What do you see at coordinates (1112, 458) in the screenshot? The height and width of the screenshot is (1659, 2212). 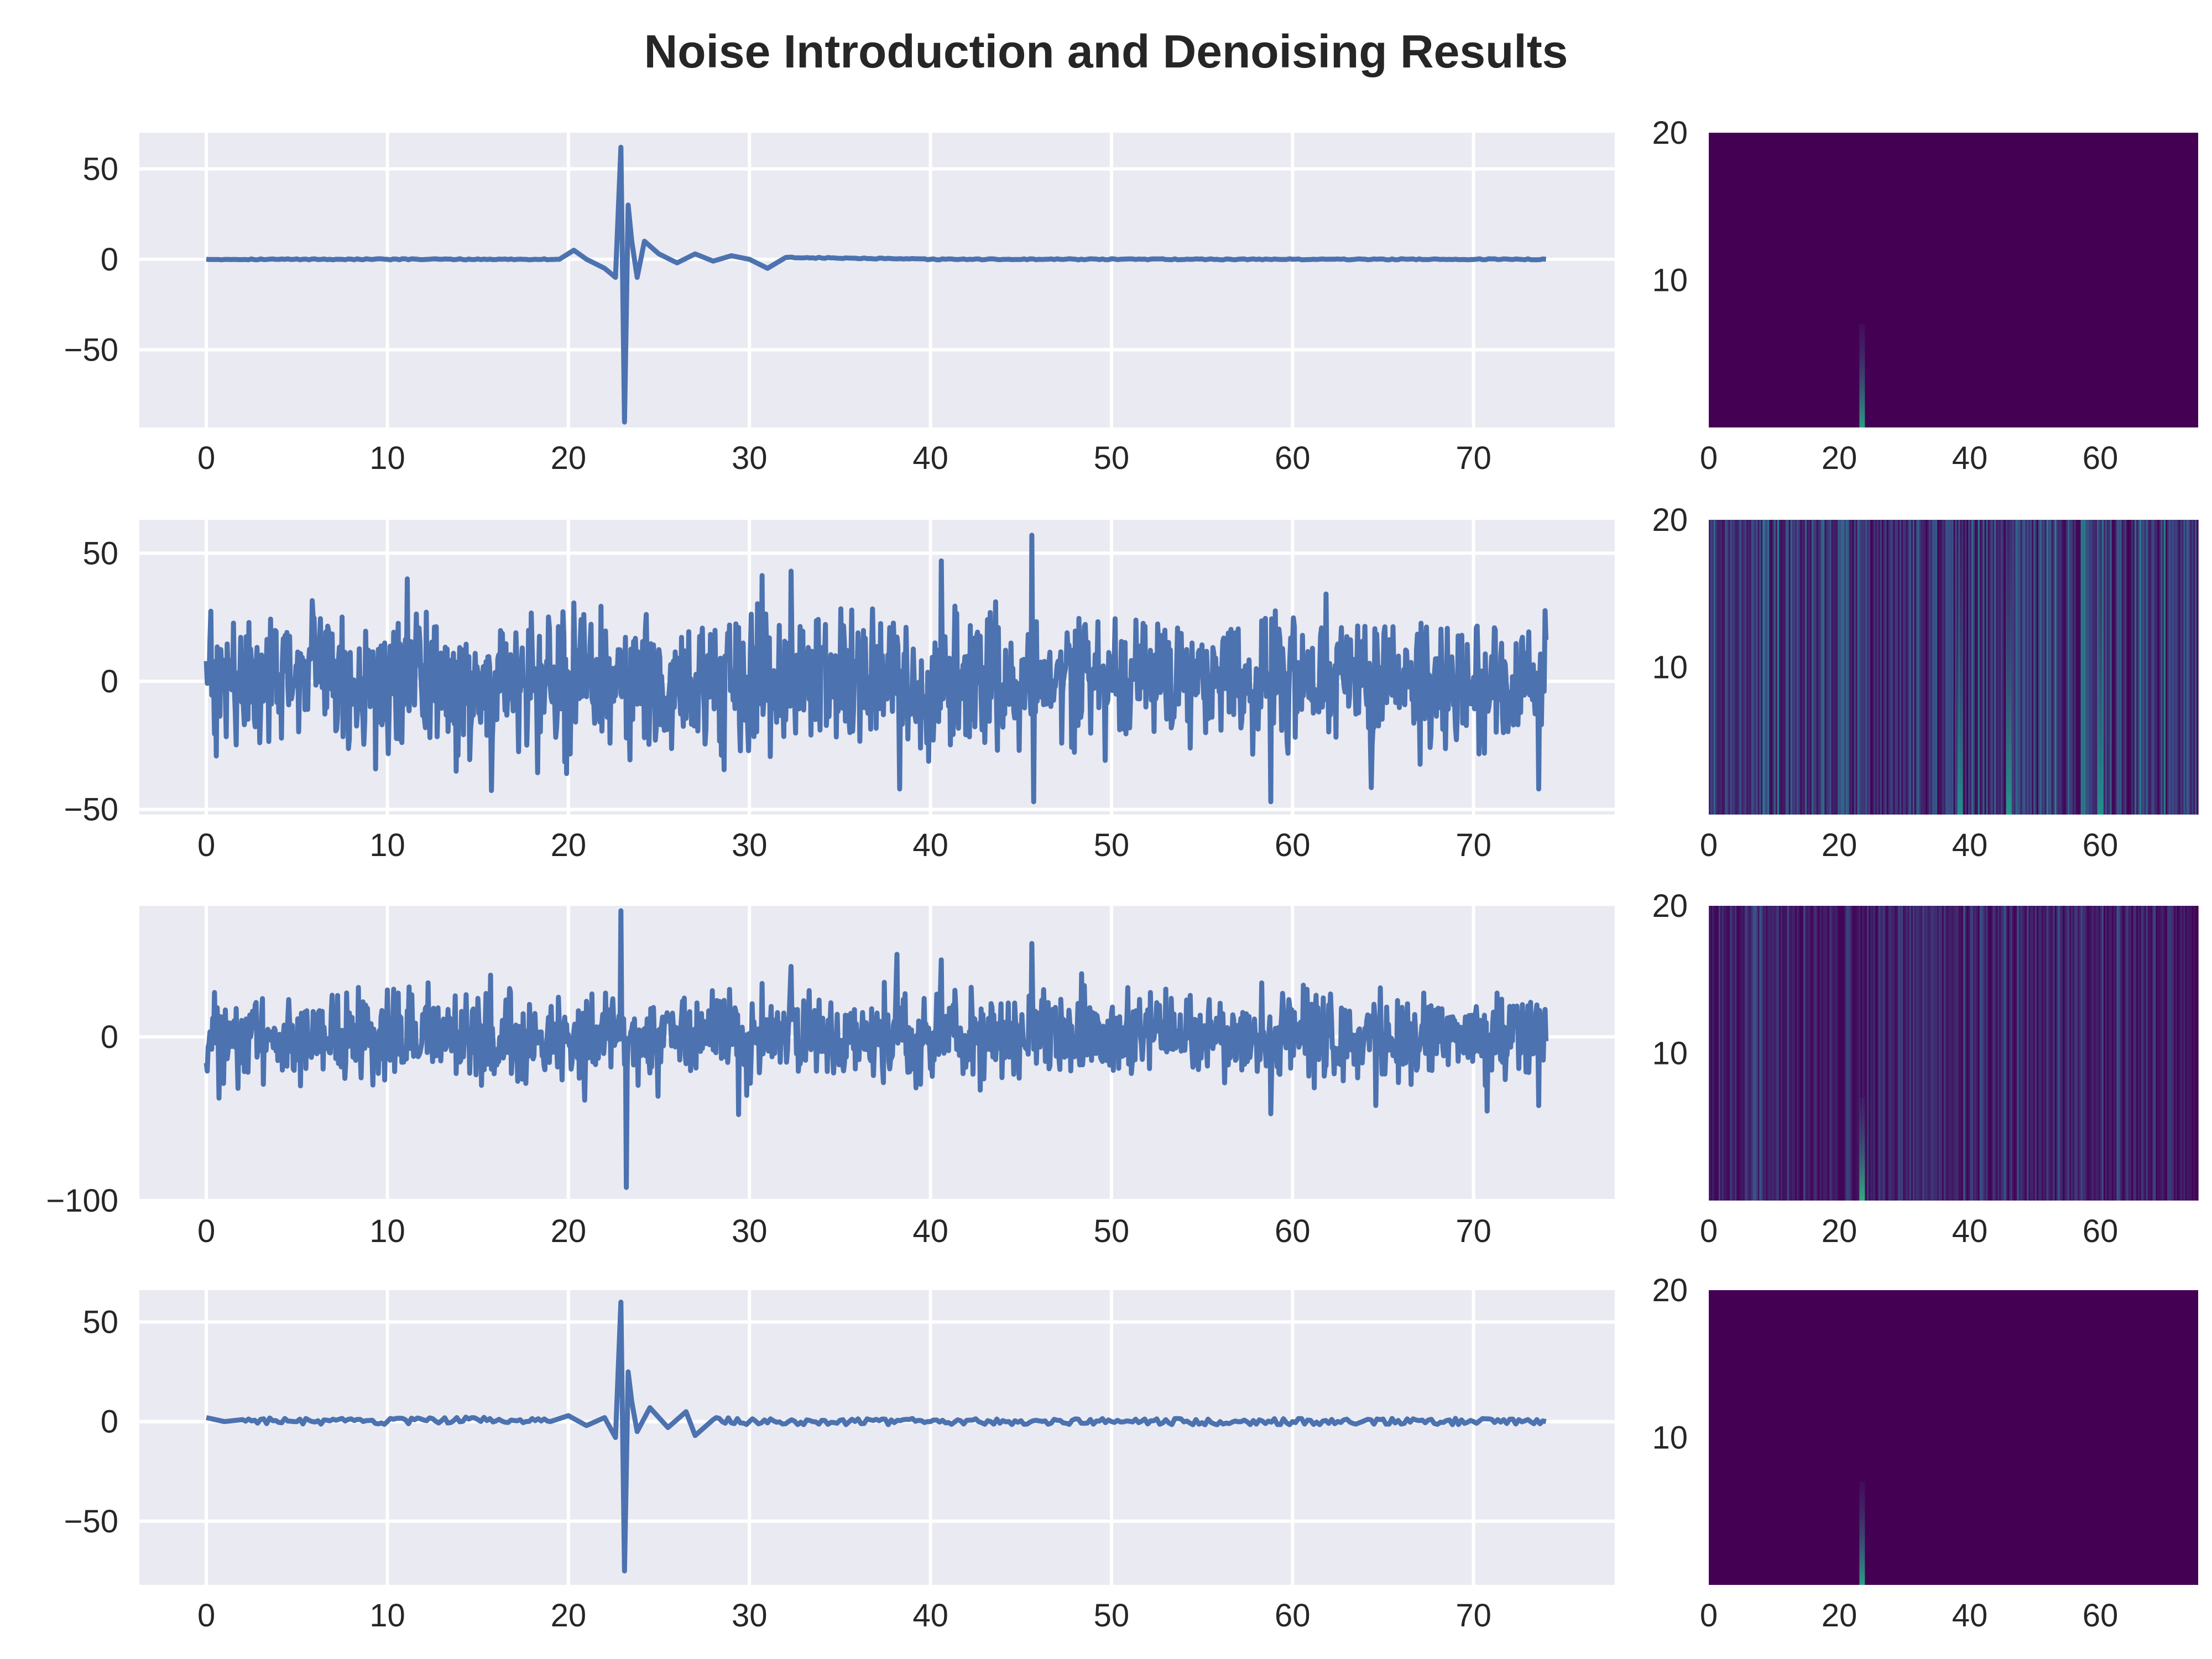 I see `x-tick-label: 50` at bounding box center [1112, 458].